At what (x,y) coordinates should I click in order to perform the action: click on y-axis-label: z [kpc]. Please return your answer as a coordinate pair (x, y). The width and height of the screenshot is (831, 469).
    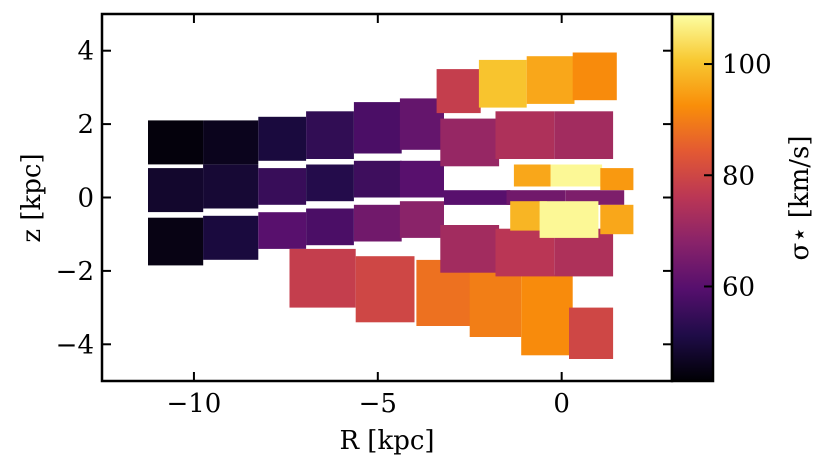
    Looking at the image, I should click on (32, 197).